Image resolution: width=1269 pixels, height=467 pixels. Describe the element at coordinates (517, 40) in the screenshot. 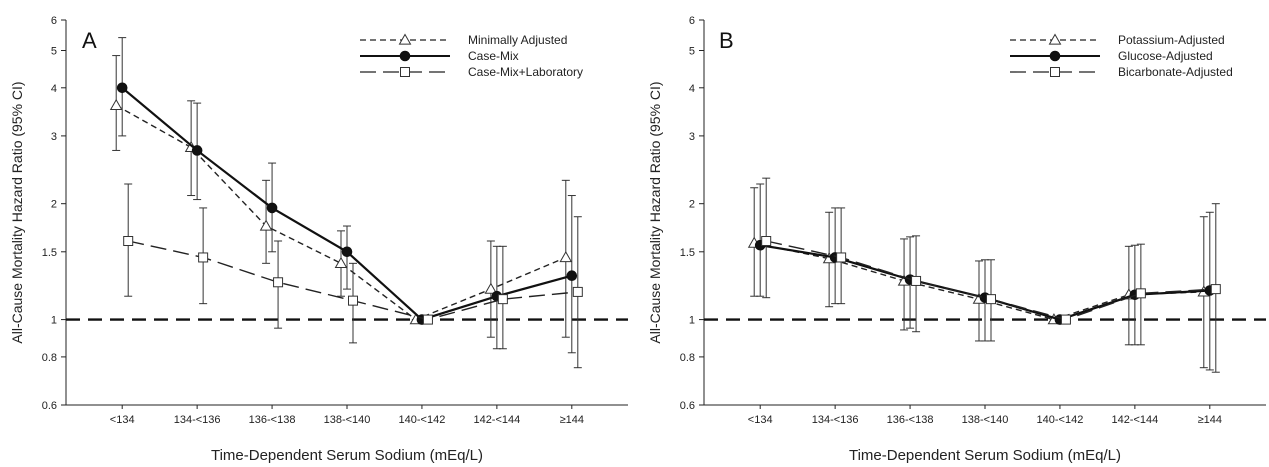

I see `legend-label: Minimally Adjusted` at that location.